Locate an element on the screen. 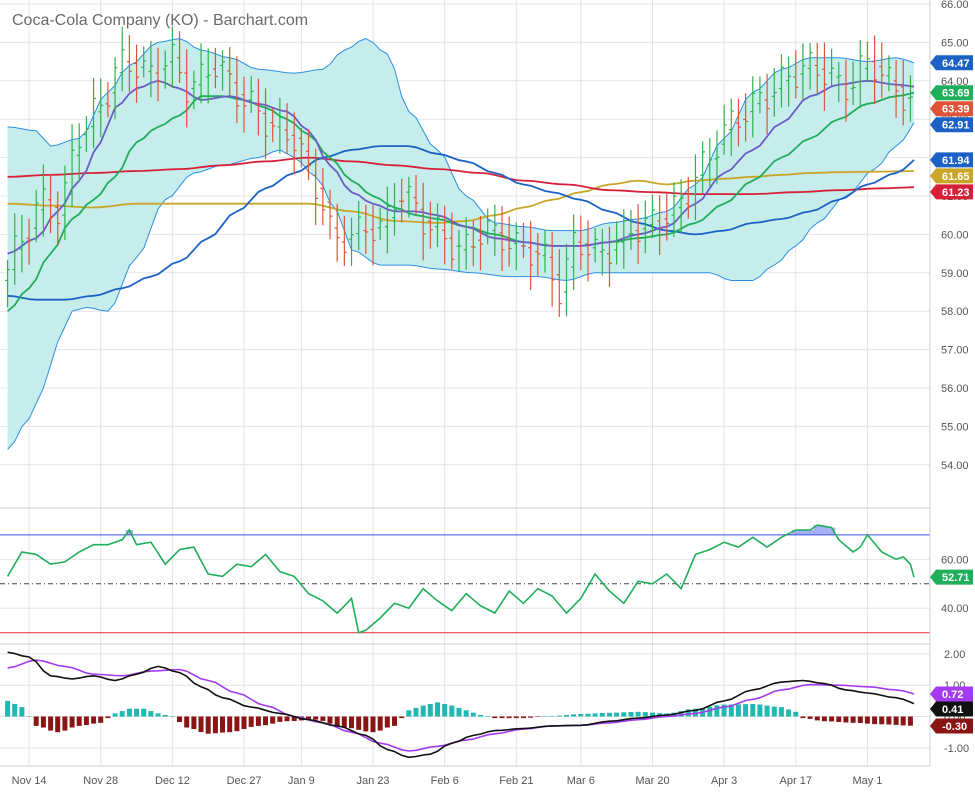 The height and width of the screenshot is (794, 975). macd-tick-label: 2.00 is located at coordinates (954, 655).